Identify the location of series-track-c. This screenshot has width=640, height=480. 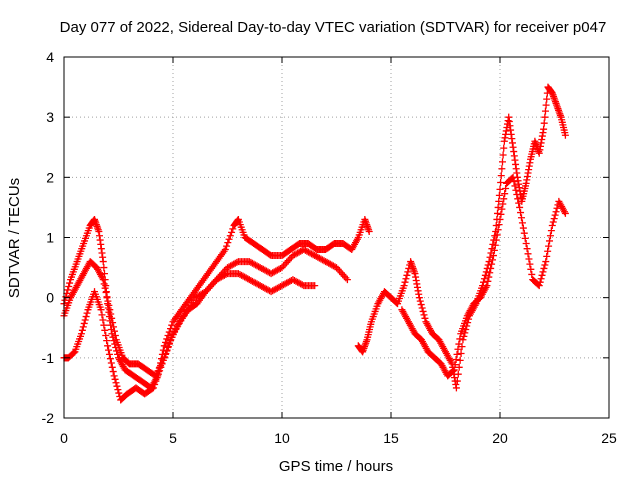
(189, 337).